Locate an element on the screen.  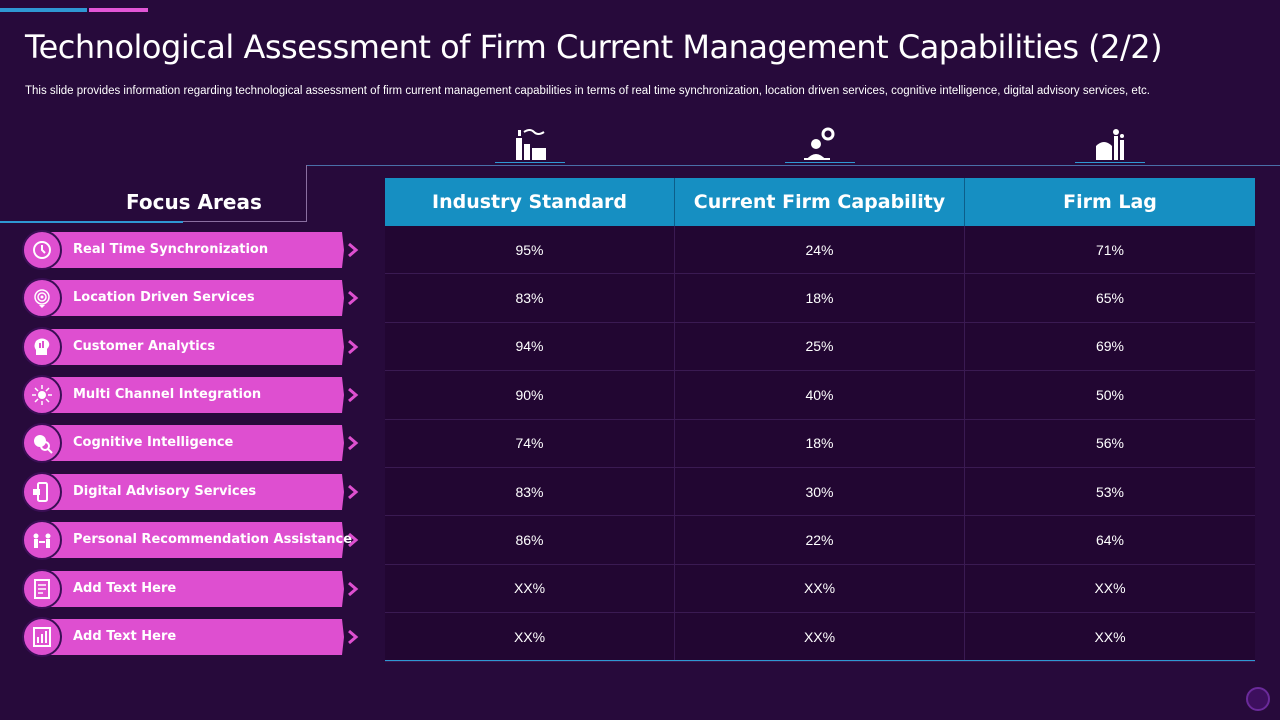
table-cell: 64% is located at coordinates (1110, 540).